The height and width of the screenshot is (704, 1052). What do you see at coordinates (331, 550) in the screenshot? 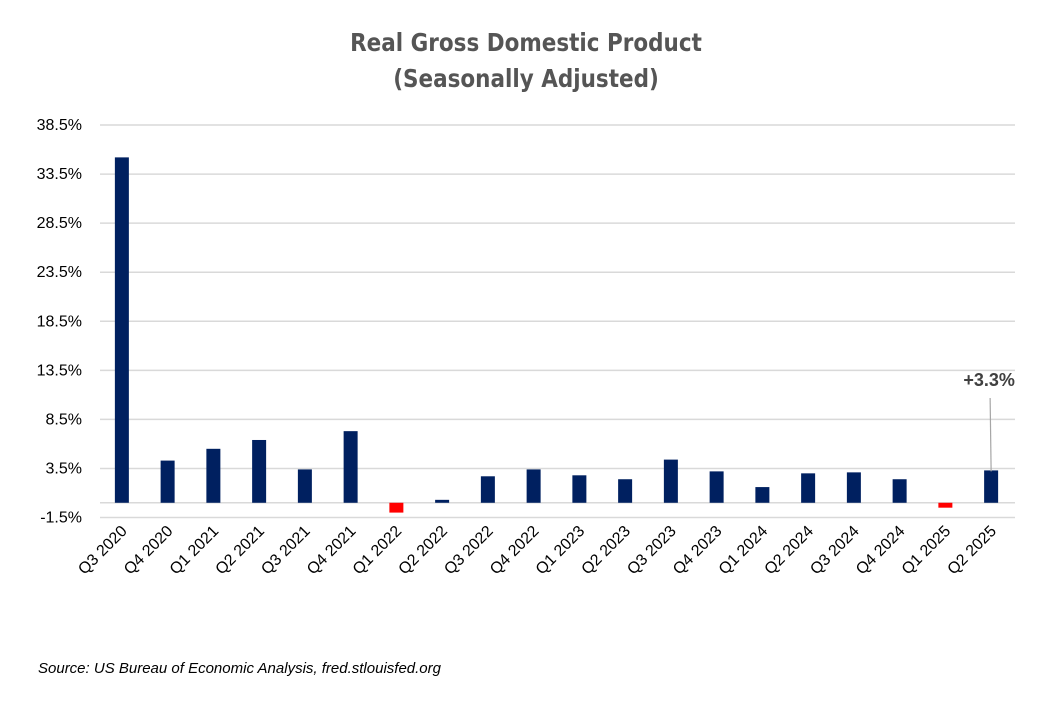
I see `x-tick-label: Q4 2021` at bounding box center [331, 550].